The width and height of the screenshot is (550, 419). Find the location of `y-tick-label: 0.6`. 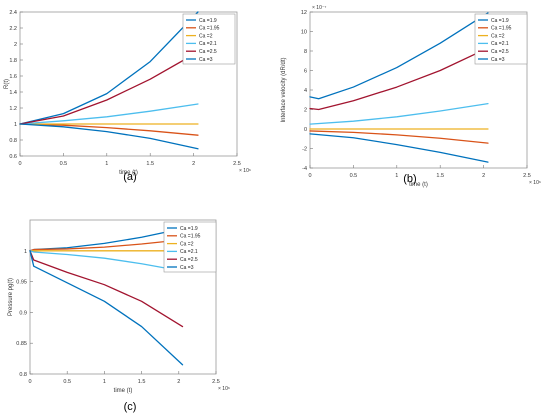

y-tick-label: 0.6 is located at coordinates (13, 157).